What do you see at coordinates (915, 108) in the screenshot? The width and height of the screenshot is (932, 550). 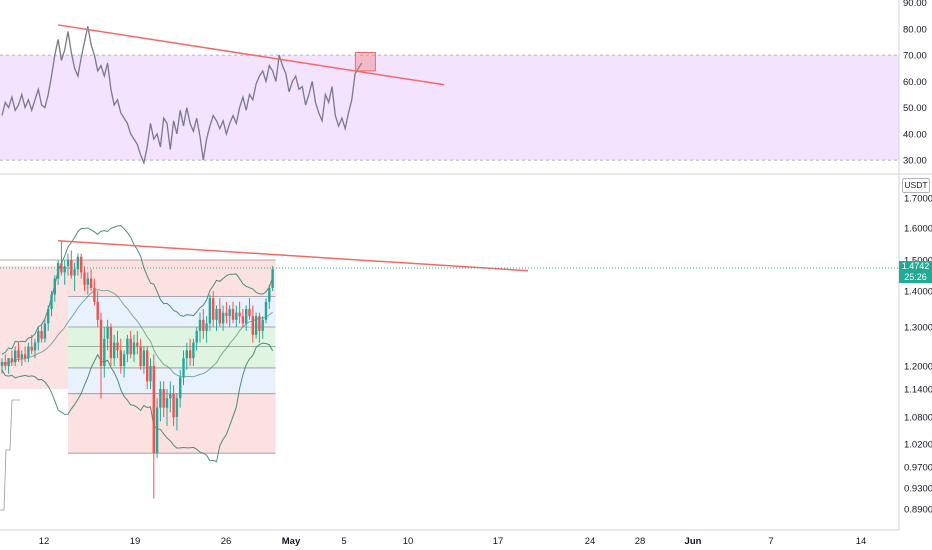 I see `rsi-y-tick-label: 50.00` at bounding box center [915, 108].